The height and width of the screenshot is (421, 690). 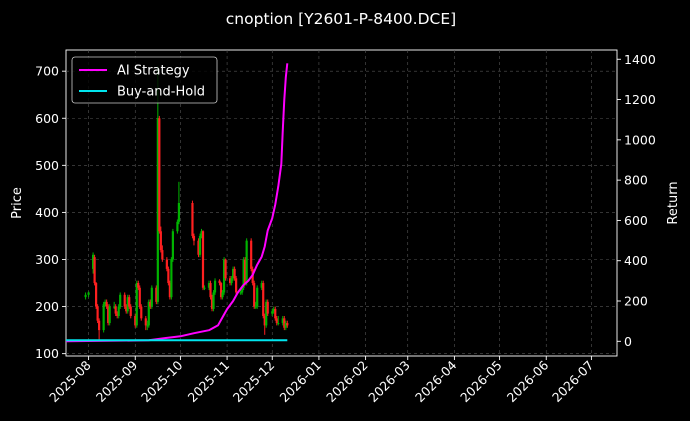 I want to click on x-tick-label: 2026-02, so click(x=347, y=382).